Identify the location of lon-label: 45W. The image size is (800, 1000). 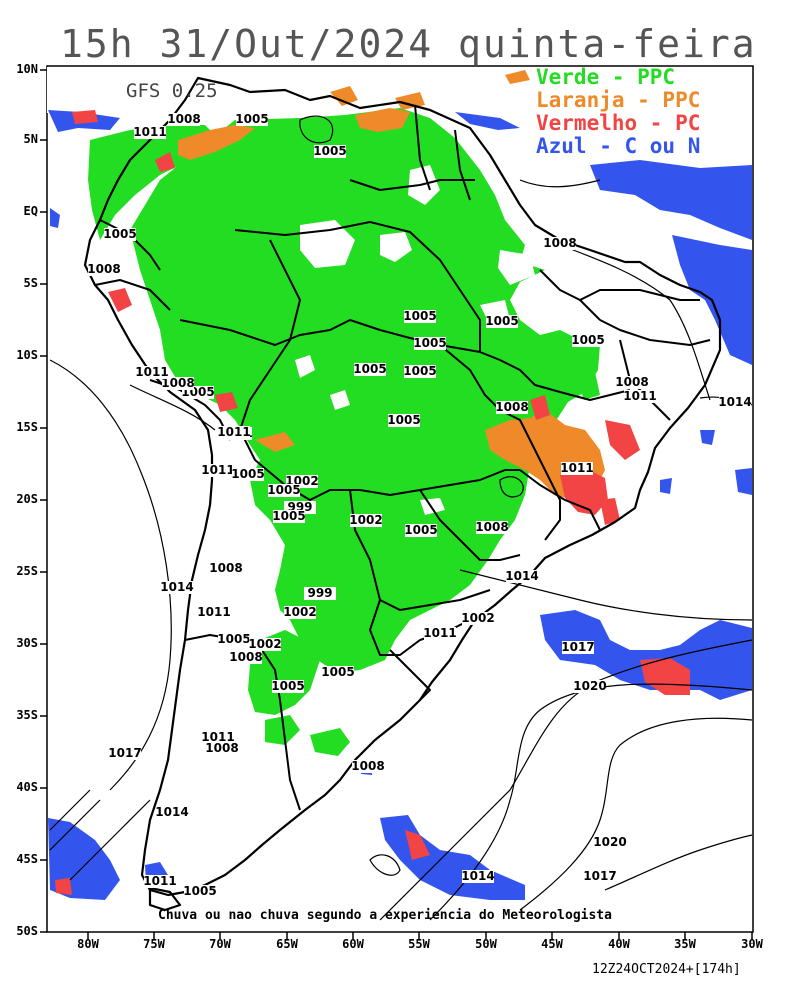
(552, 944).